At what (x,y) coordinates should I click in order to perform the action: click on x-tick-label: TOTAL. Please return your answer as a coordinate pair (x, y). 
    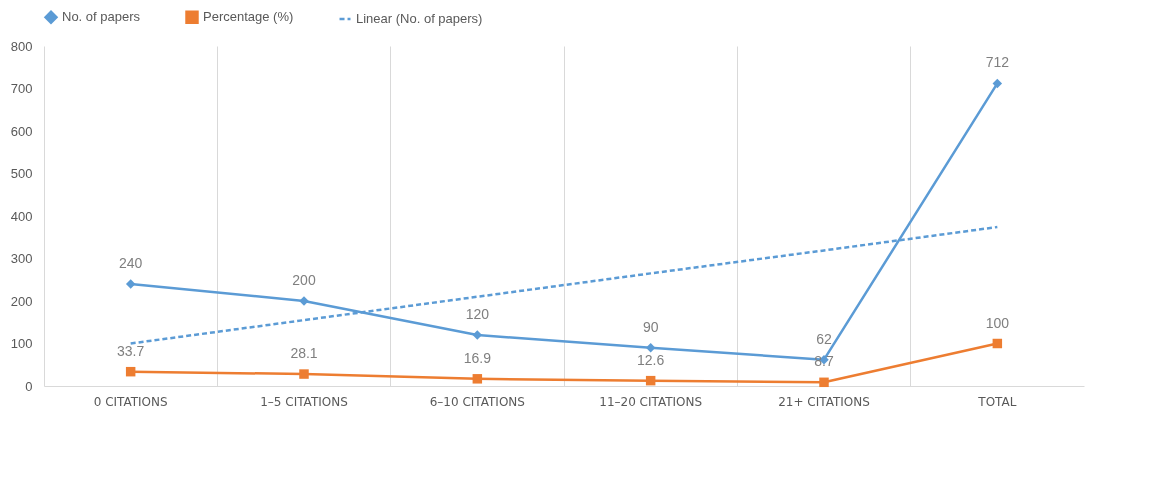
    Looking at the image, I should click on (997, 401).